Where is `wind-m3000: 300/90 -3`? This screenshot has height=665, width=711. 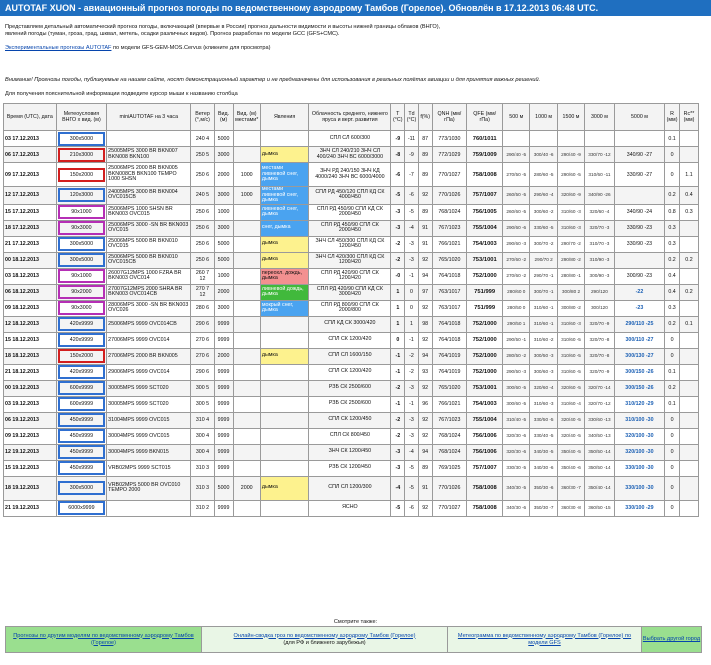 wind-m3000: 300/90 -3 is located at coordinates (599, 276).